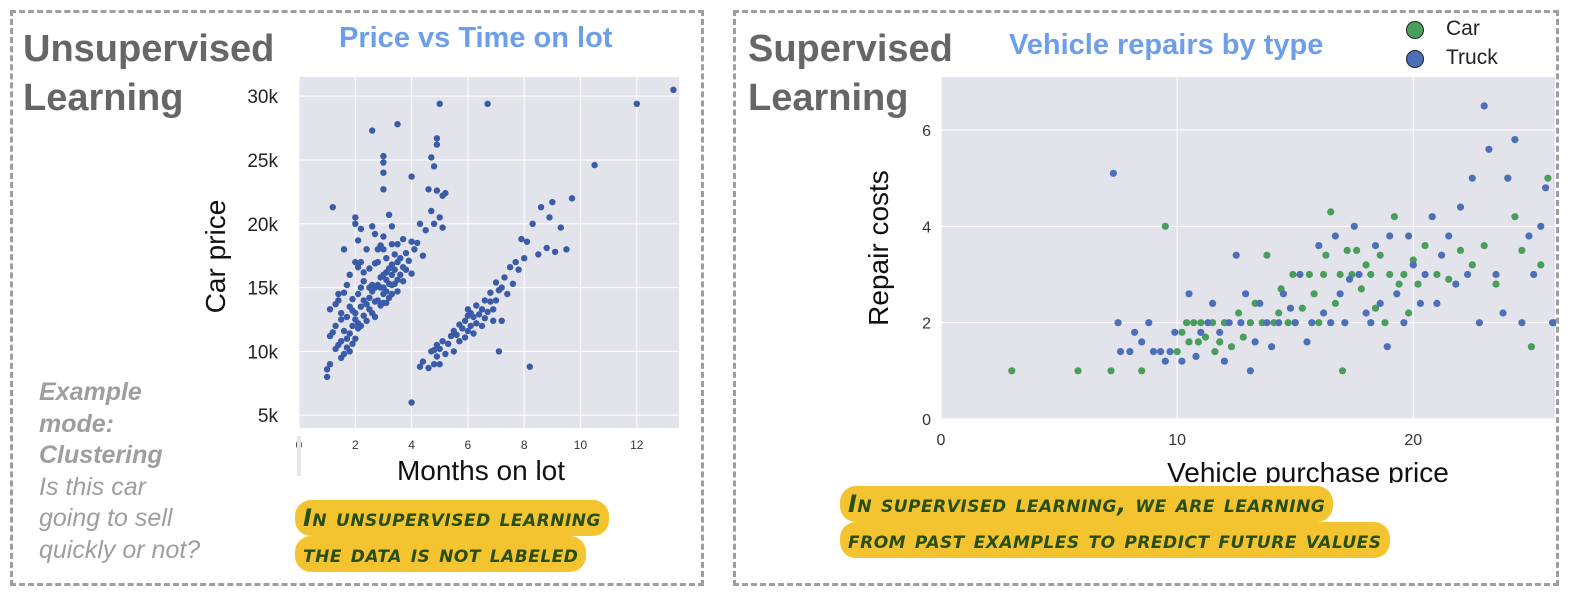 This screenshot has width=1576, height=596. What do you see at coordinates (941, 440) in the screenshot?
I see `x-tick-label: 0` at bounding box center [941, 440].